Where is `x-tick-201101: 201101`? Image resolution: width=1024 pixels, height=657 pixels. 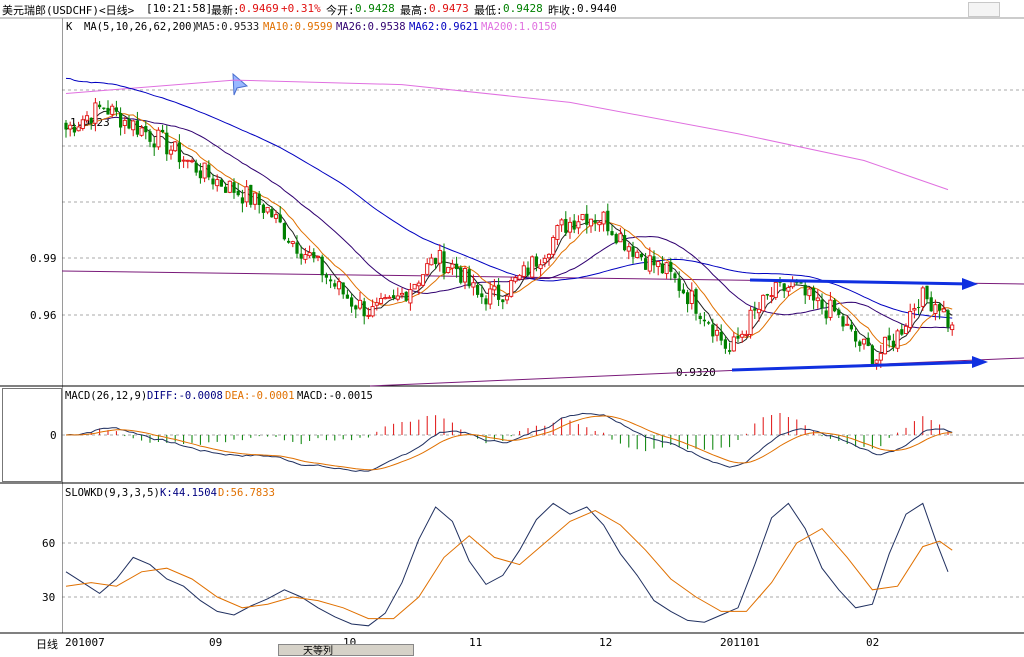
x-tick-201101: 201101 is located at coordinates (740, 642).